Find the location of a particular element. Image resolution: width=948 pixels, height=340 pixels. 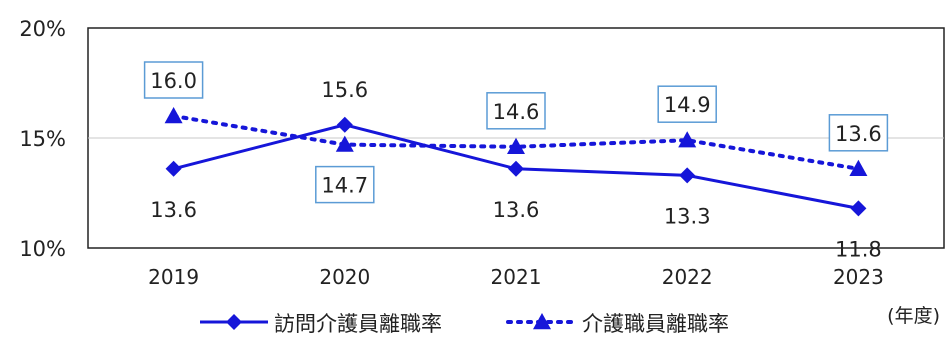

data-label: 14.9 is located at coordinates (687, 105).